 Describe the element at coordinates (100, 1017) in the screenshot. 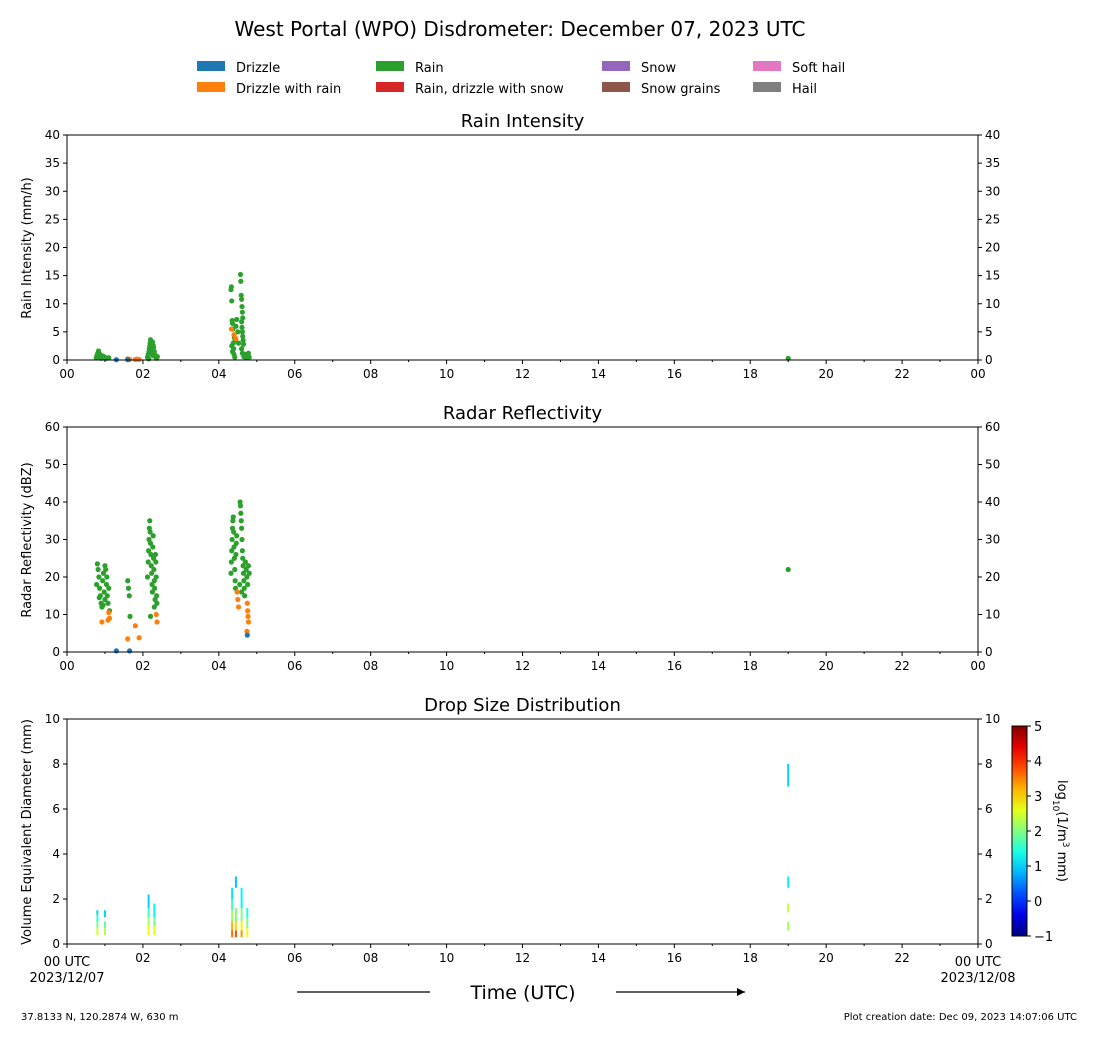

I see `footer-location: 37.8133 N, 120.2874 W, 630 m` at that location.